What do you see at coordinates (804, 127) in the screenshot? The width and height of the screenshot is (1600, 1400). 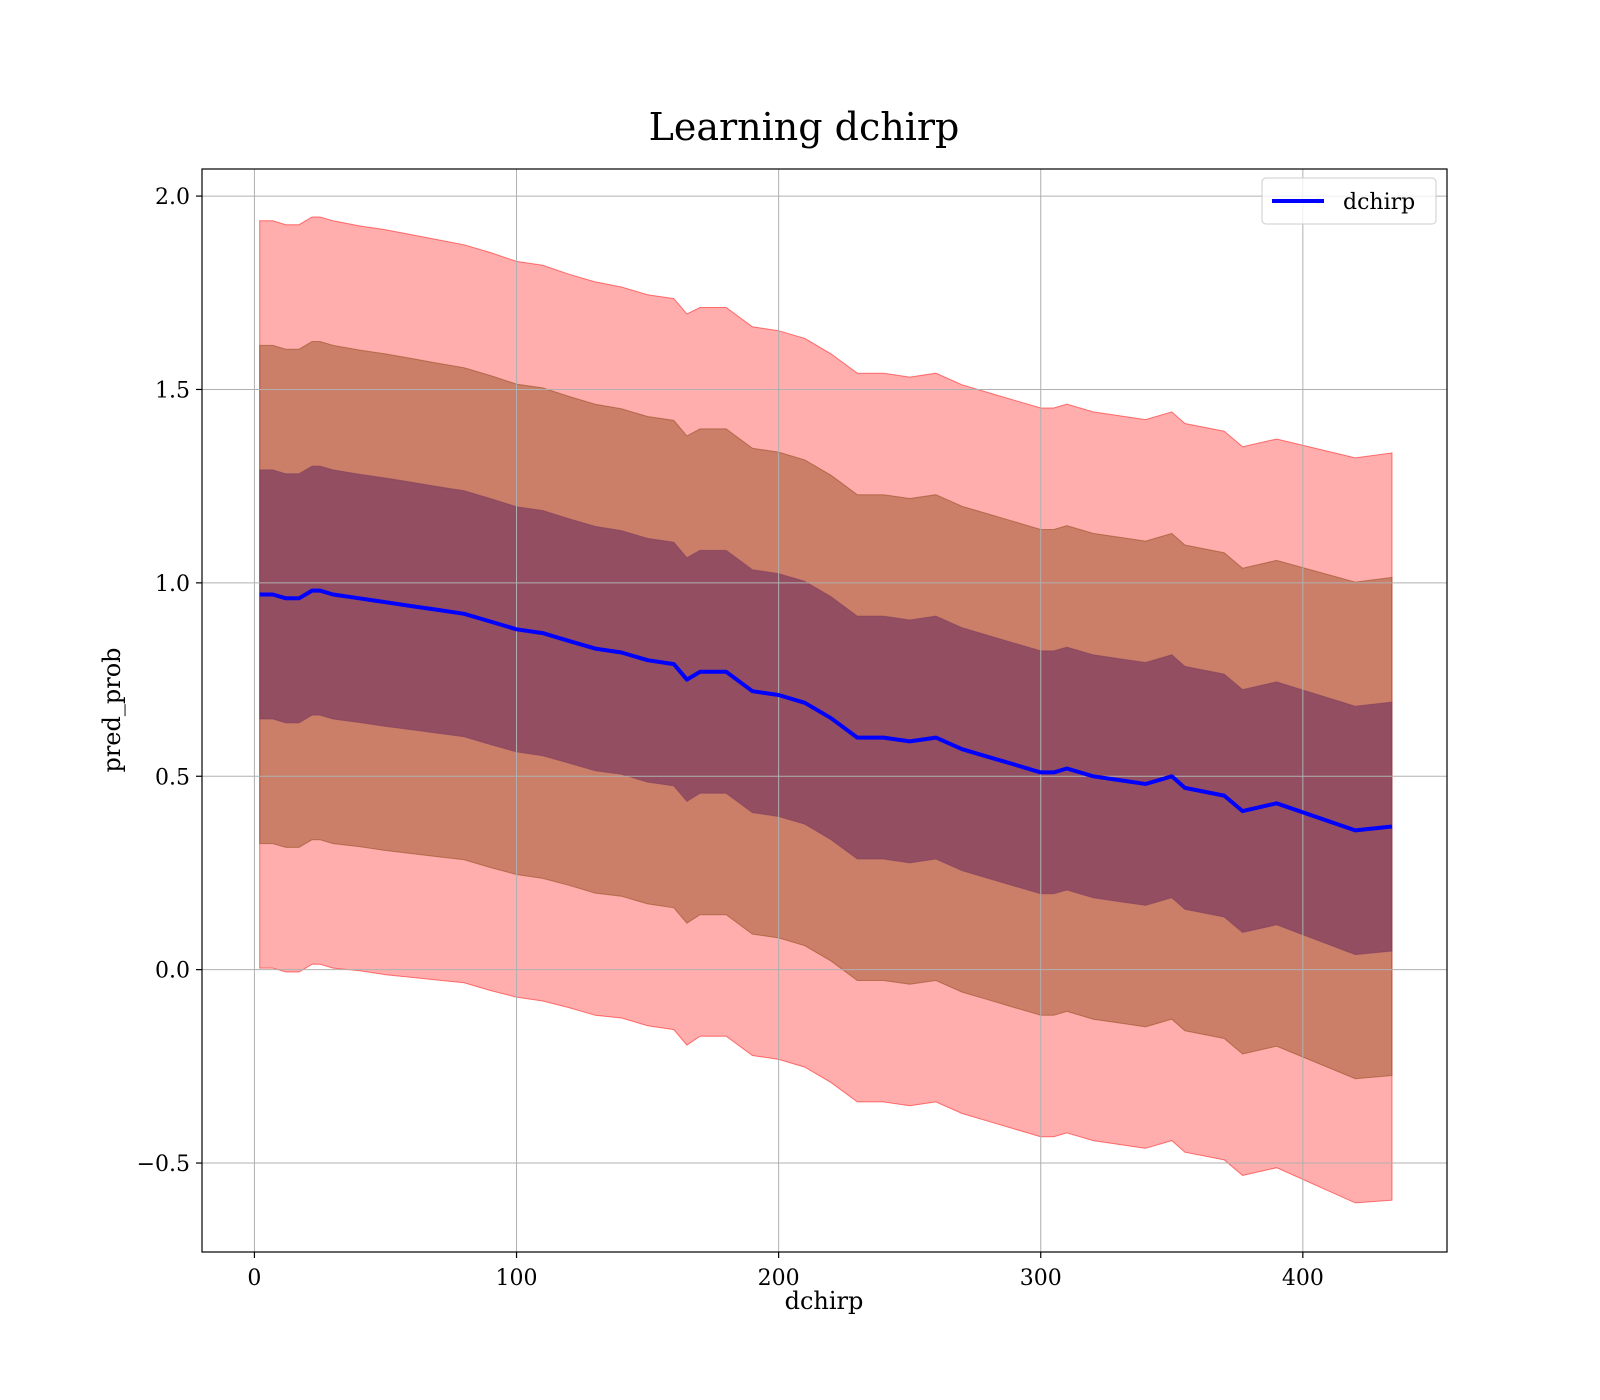 I see `chart-title: Learning dchirp` at bounding box center [804, 127].